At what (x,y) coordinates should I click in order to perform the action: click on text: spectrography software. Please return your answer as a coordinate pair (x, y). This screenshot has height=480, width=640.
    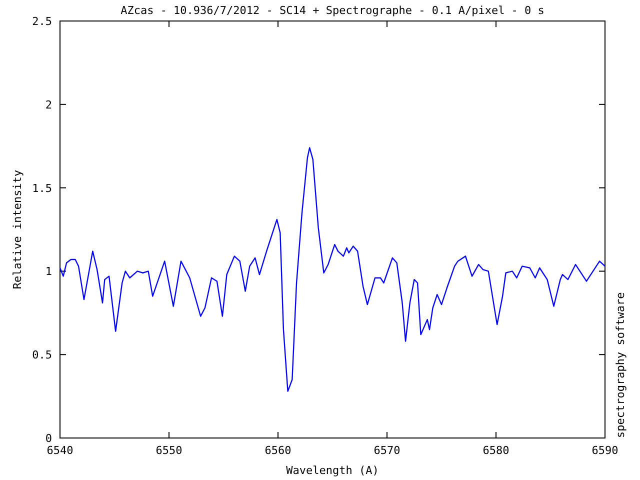
    Looking at the image, I should click on (620, 365).